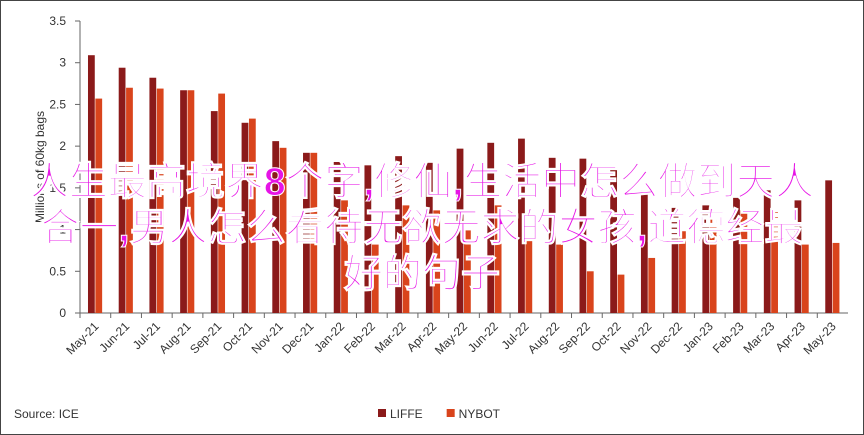  I want to click on y-tick-label: 1, so click(62, 230).